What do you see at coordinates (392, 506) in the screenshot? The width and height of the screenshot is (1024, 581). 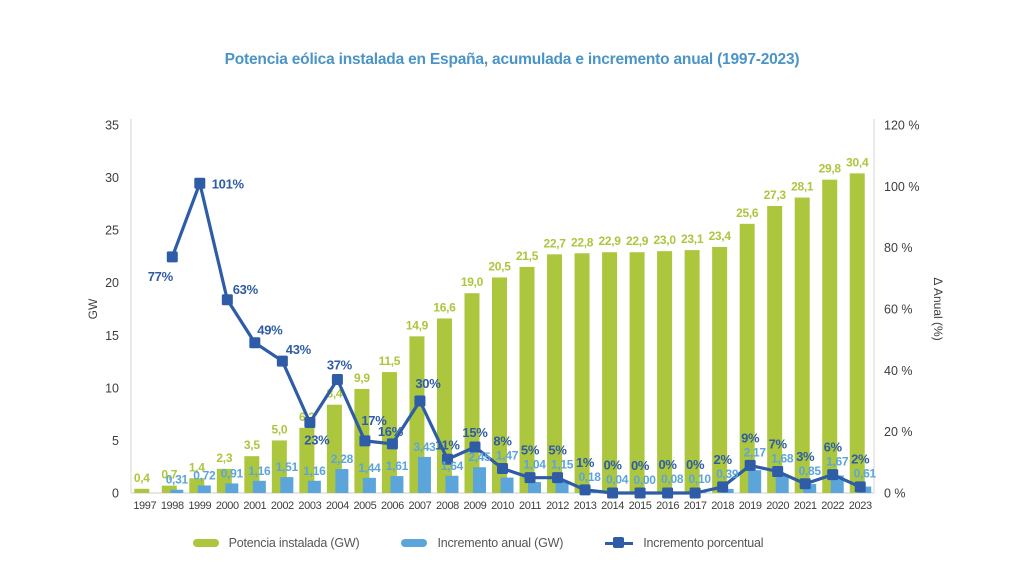 I see `svg-text: 2006` at bounding box center [392, 506].